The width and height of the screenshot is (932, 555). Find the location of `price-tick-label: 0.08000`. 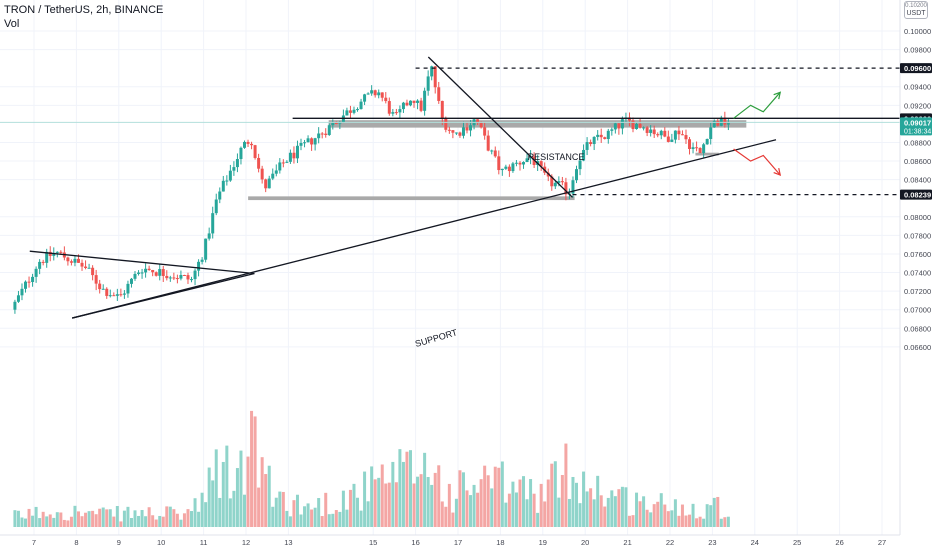

price-tick-label: 0.08000 is located at coordinates (917, 217).